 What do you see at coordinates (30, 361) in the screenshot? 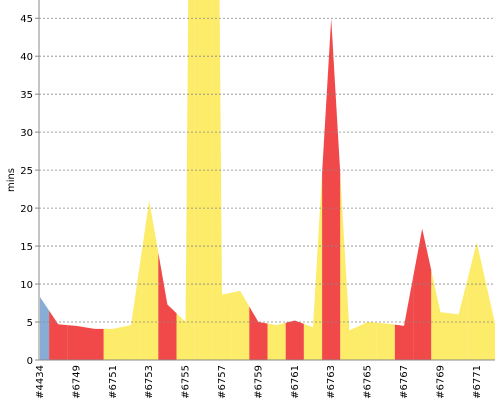
I see `y-tick-label: 0` at bounding box center [30, 361].